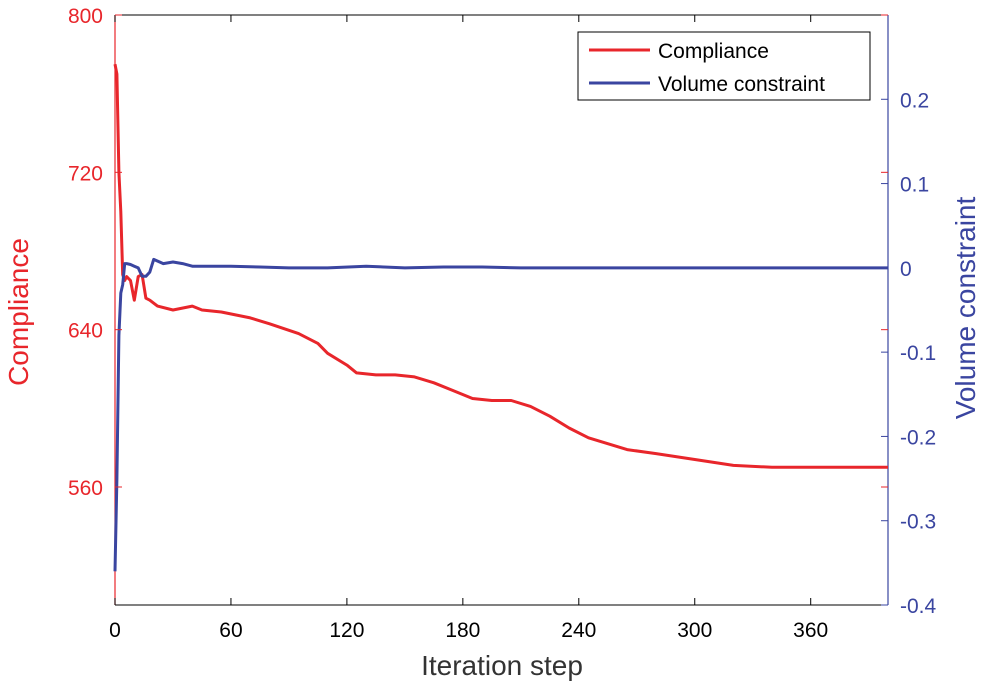  I want to click on legend-label-compliance: Compliance, so click(713, 51).